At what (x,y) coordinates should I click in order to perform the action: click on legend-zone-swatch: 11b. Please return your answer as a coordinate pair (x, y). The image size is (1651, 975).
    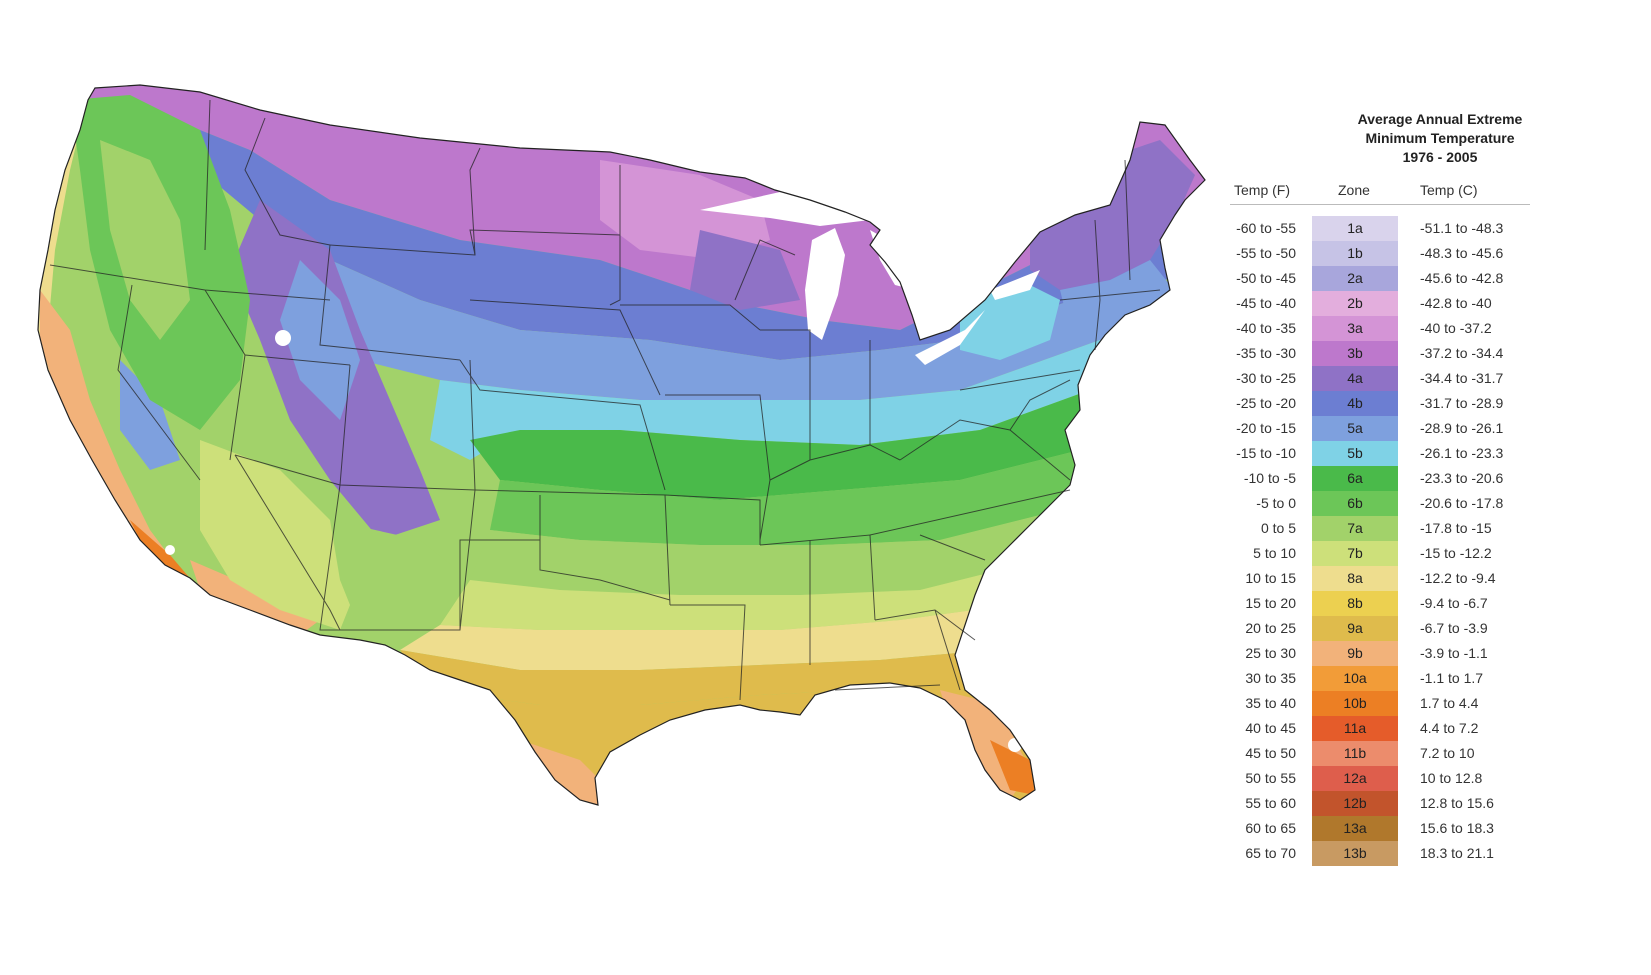
    Looking at the image, I should click on (1355, 753).